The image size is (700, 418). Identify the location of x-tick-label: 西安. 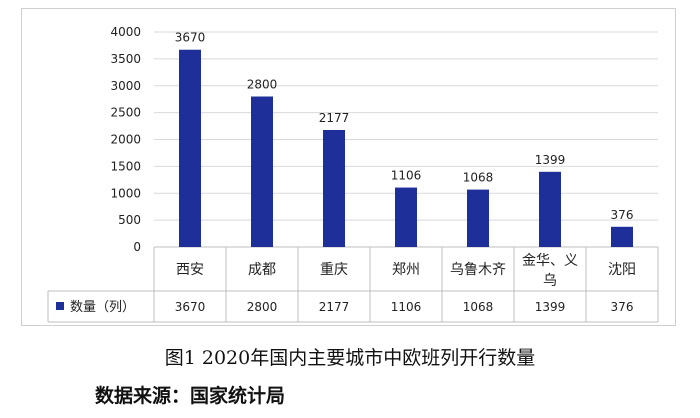
(190, 270).